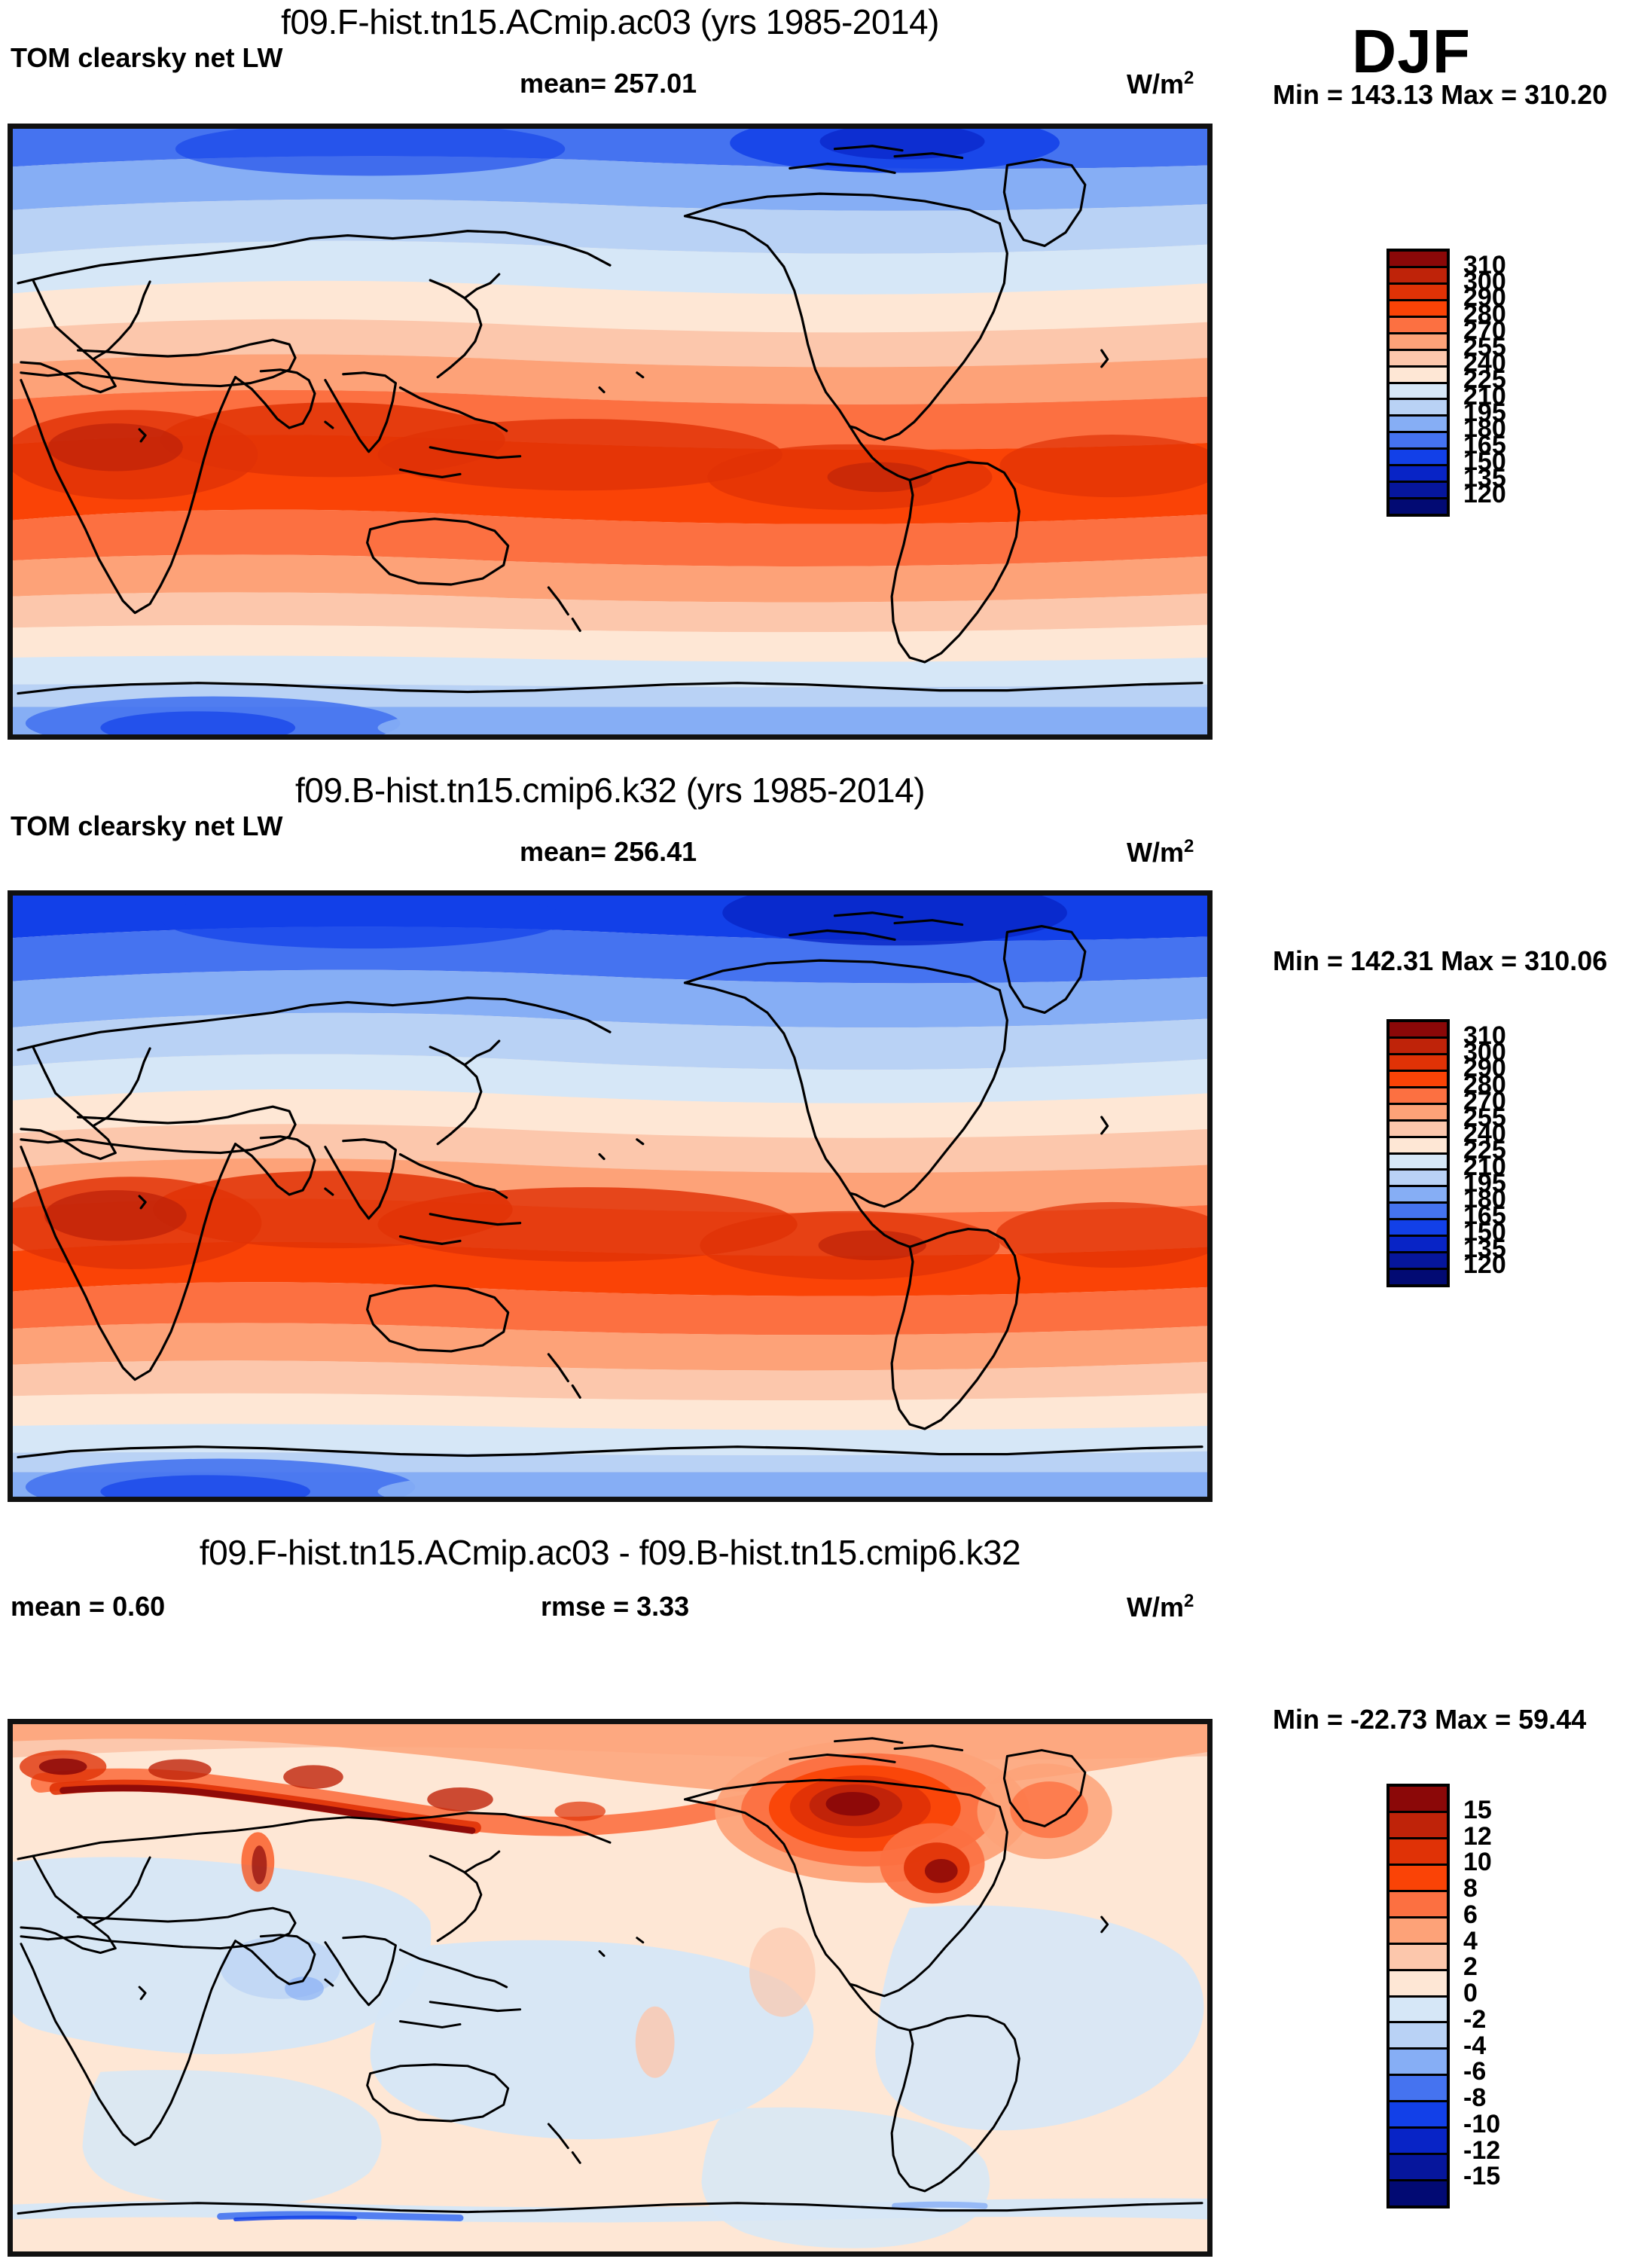 This screenshot has width=1632, height=2268. I want to click on minmax-label: Min = -22.73 Max = 59.44, so click(1430, 1719).